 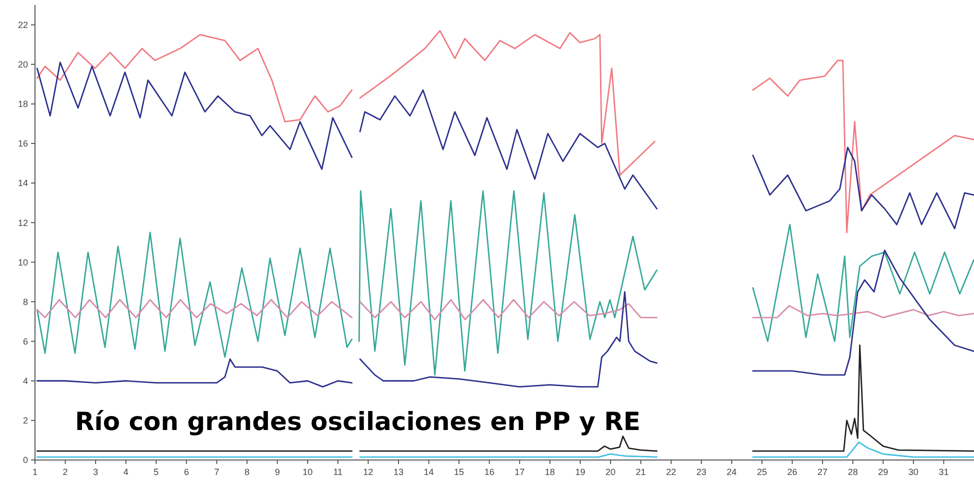 What do you see at coordinates (641, 472) in the screenshot?
I see `x-tick-label: 21` at bounding box center [641, 472].